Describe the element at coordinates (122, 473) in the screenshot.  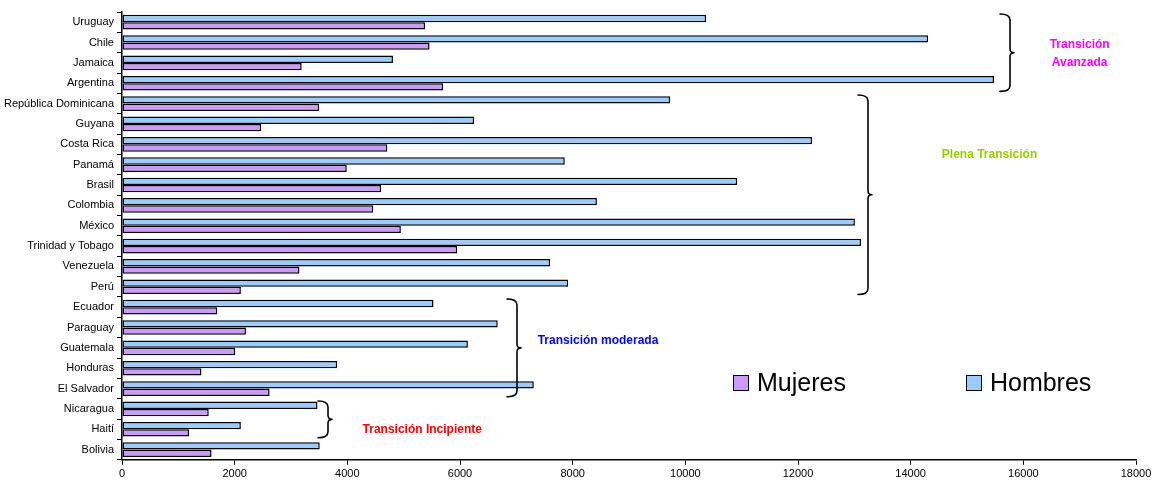
I see `x-tick-label: 0` at that location.